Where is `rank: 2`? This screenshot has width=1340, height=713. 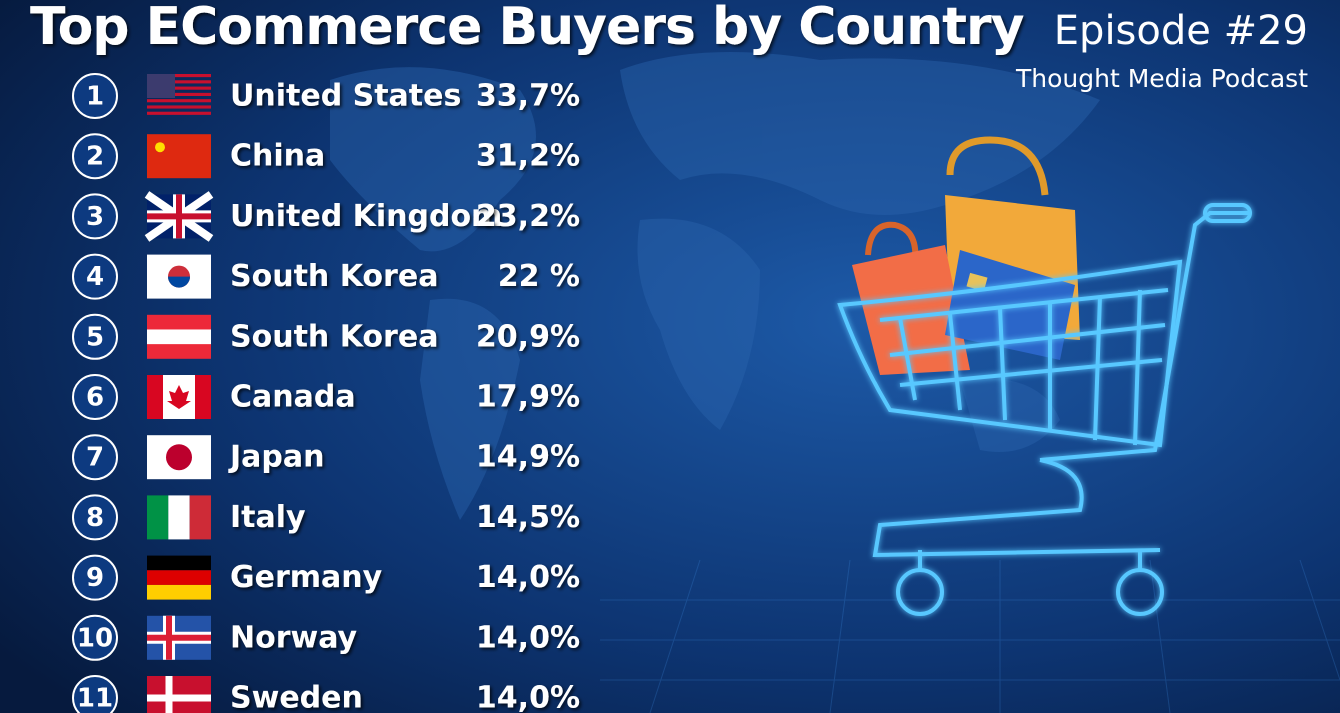
rank: 2 is located at coordinates (95, 157).